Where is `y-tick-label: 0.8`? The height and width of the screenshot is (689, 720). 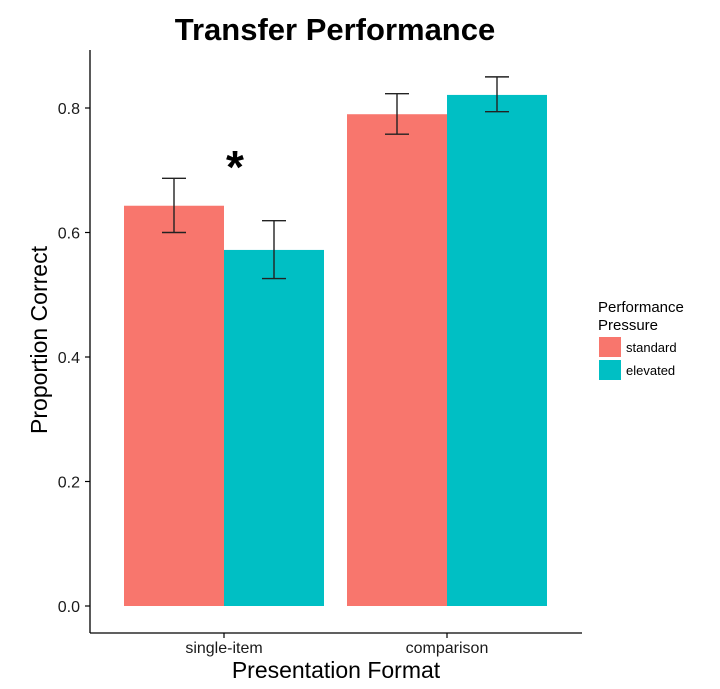
y-tick-label: 0.8 is located at coordinates (69, 109).